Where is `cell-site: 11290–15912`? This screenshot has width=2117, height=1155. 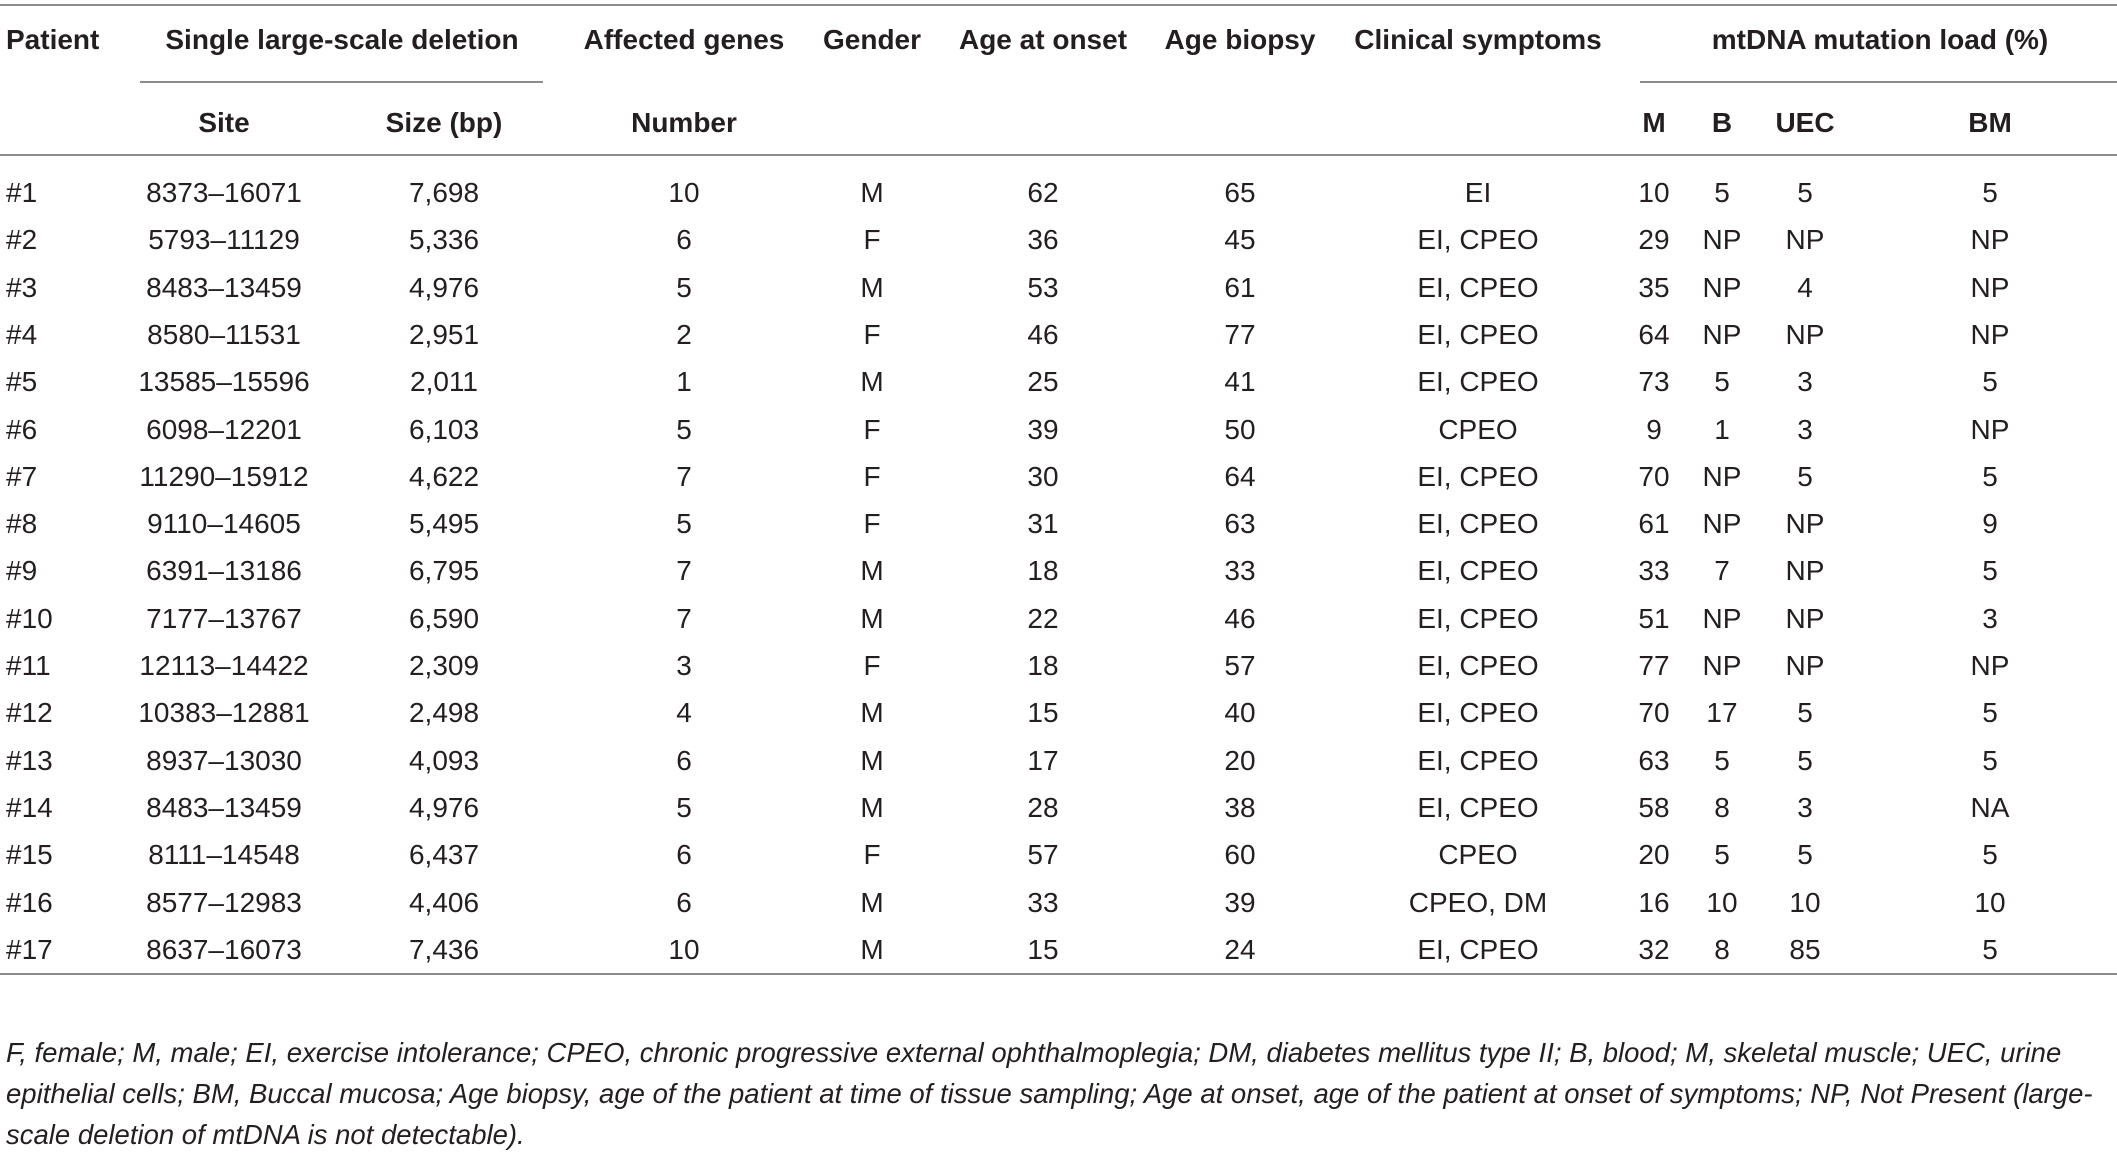
cell-site: 11290–15912 is located at coordinates (224, 476).